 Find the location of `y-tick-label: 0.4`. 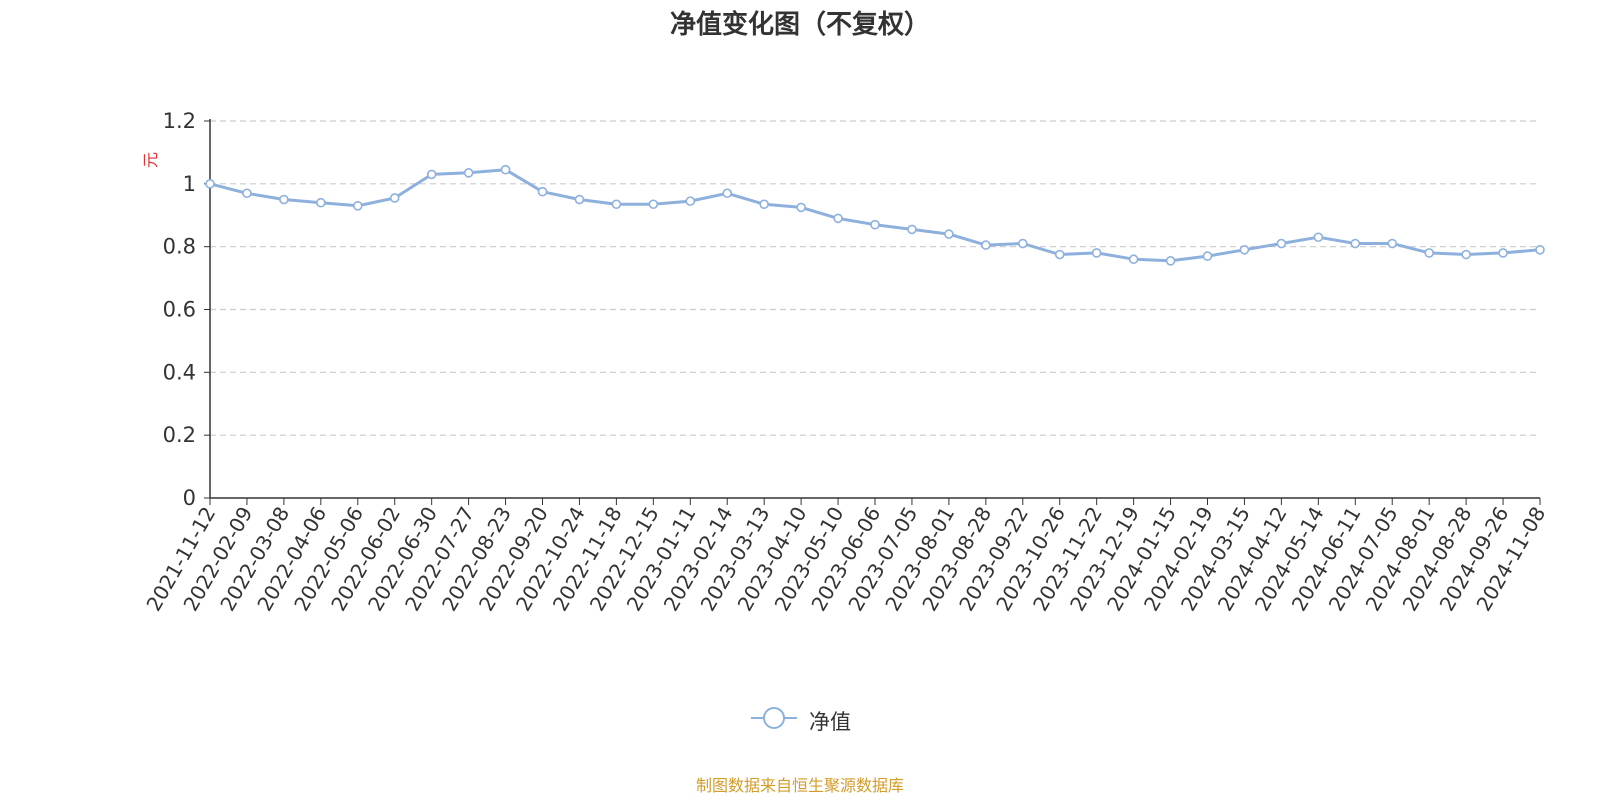

y-tick-label: 0.4 is located at coordinates (179, 372).